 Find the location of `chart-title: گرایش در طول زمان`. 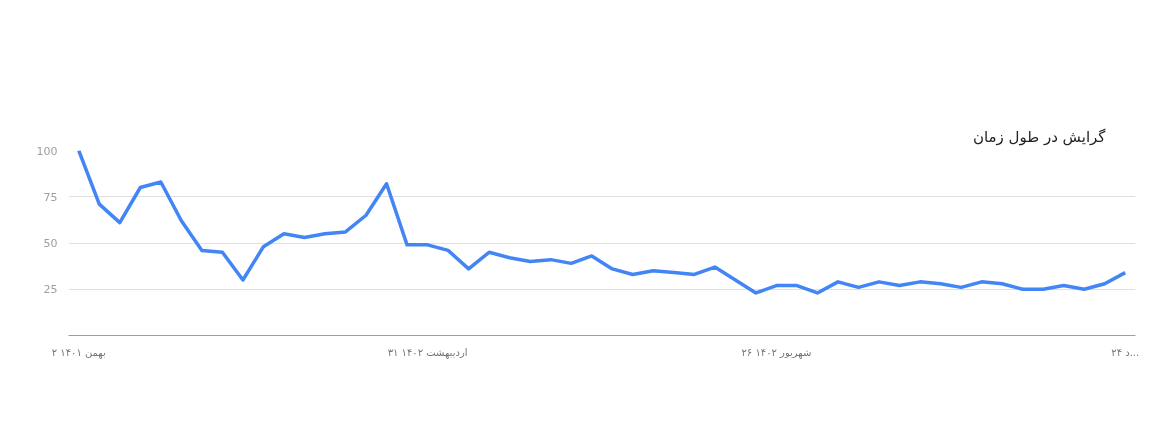

chart-title: گرایش در طول زمان is located at coordinates (1039, 136).